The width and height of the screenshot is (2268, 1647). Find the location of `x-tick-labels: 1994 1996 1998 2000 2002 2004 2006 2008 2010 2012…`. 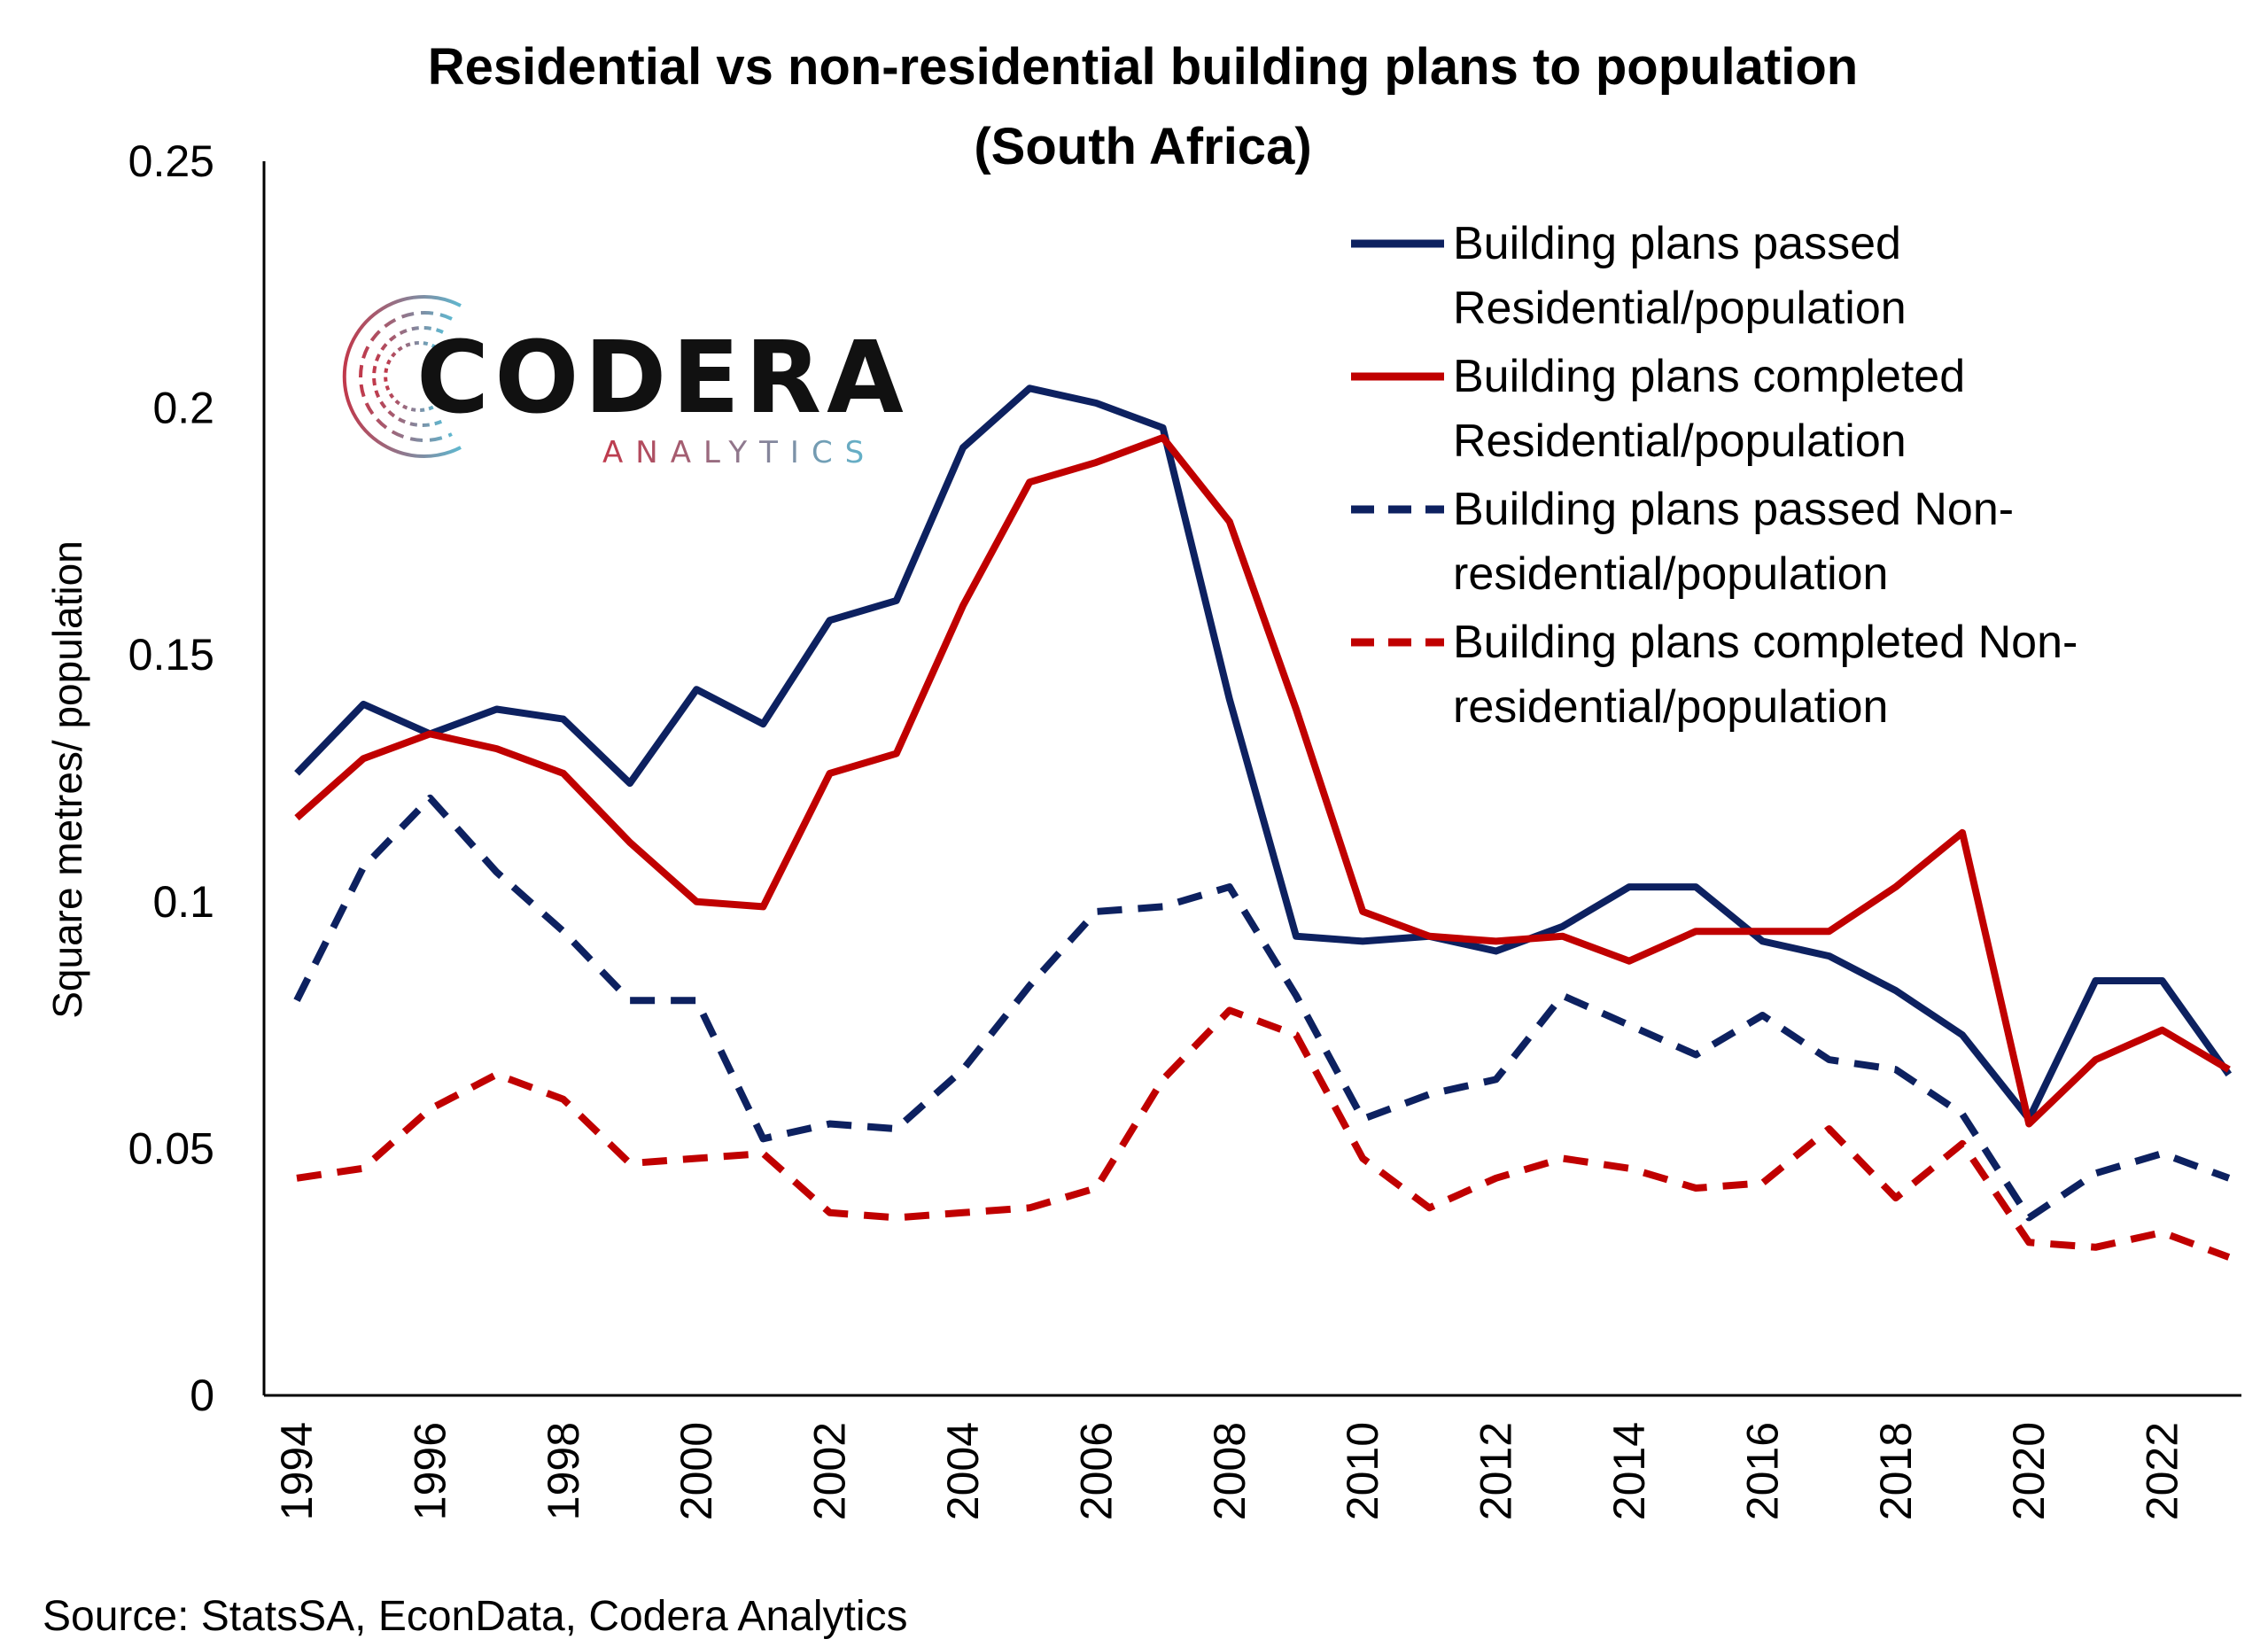

x-tick-labels: 1994 1996 1998 2000 2002 2004 2006 2008 2010 2012… is located at coordinates (1229, 1471).